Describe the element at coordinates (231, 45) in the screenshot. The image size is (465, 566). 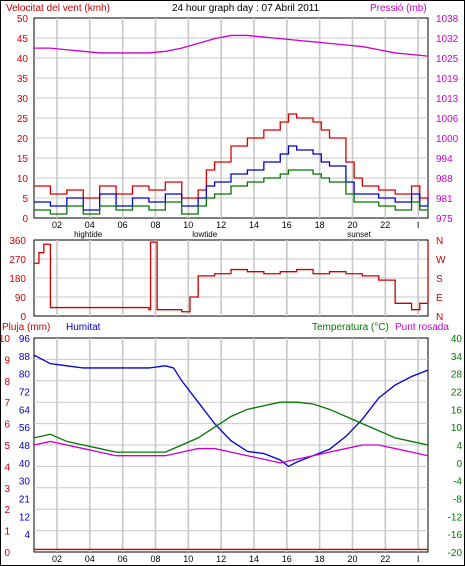
I see `series-pressure` at that location.